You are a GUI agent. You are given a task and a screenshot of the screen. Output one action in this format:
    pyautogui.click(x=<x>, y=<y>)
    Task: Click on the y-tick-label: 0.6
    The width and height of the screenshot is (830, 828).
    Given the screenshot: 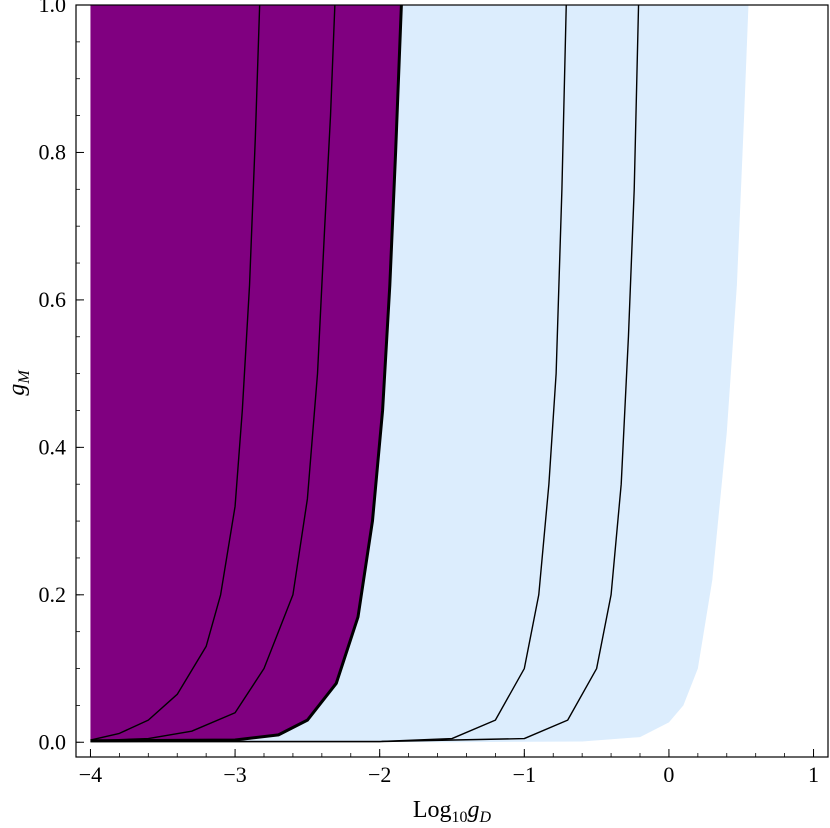 What is the action you would take?
    pyautogui.click(x=53, y=299)
    